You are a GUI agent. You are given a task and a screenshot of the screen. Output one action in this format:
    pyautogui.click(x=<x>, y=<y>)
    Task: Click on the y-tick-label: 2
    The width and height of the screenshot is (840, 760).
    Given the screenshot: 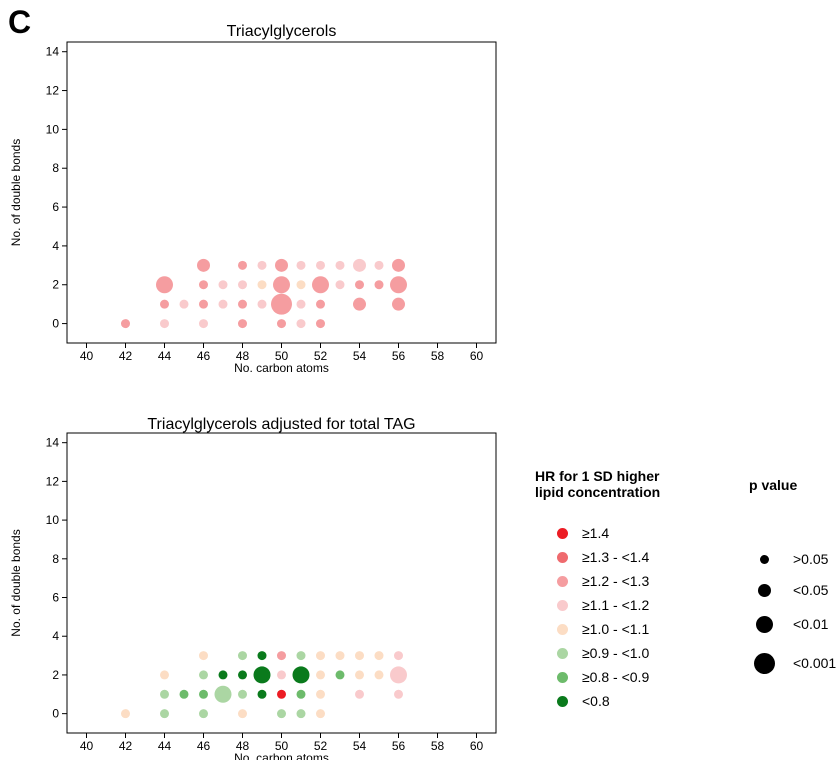 What is the action you would take?
    pyautogui.click(x=55, y=285)
    